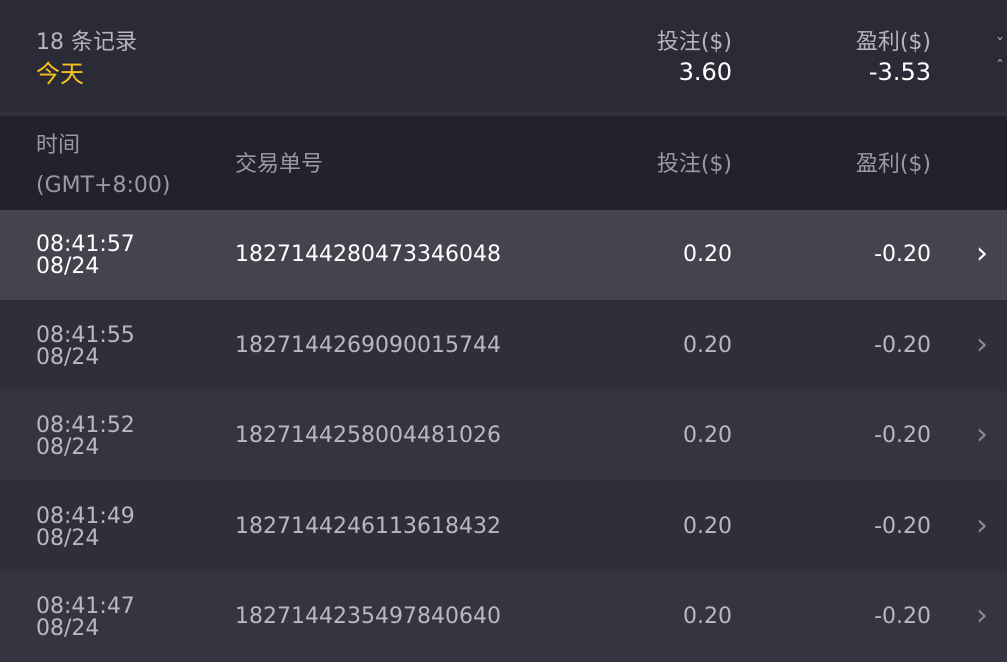 The width and height of the screenshot is (1007, 662). Describe the element at coordinates (85, 335) in the screenshot. I see `row-time-value: 08:41:55` at that location.